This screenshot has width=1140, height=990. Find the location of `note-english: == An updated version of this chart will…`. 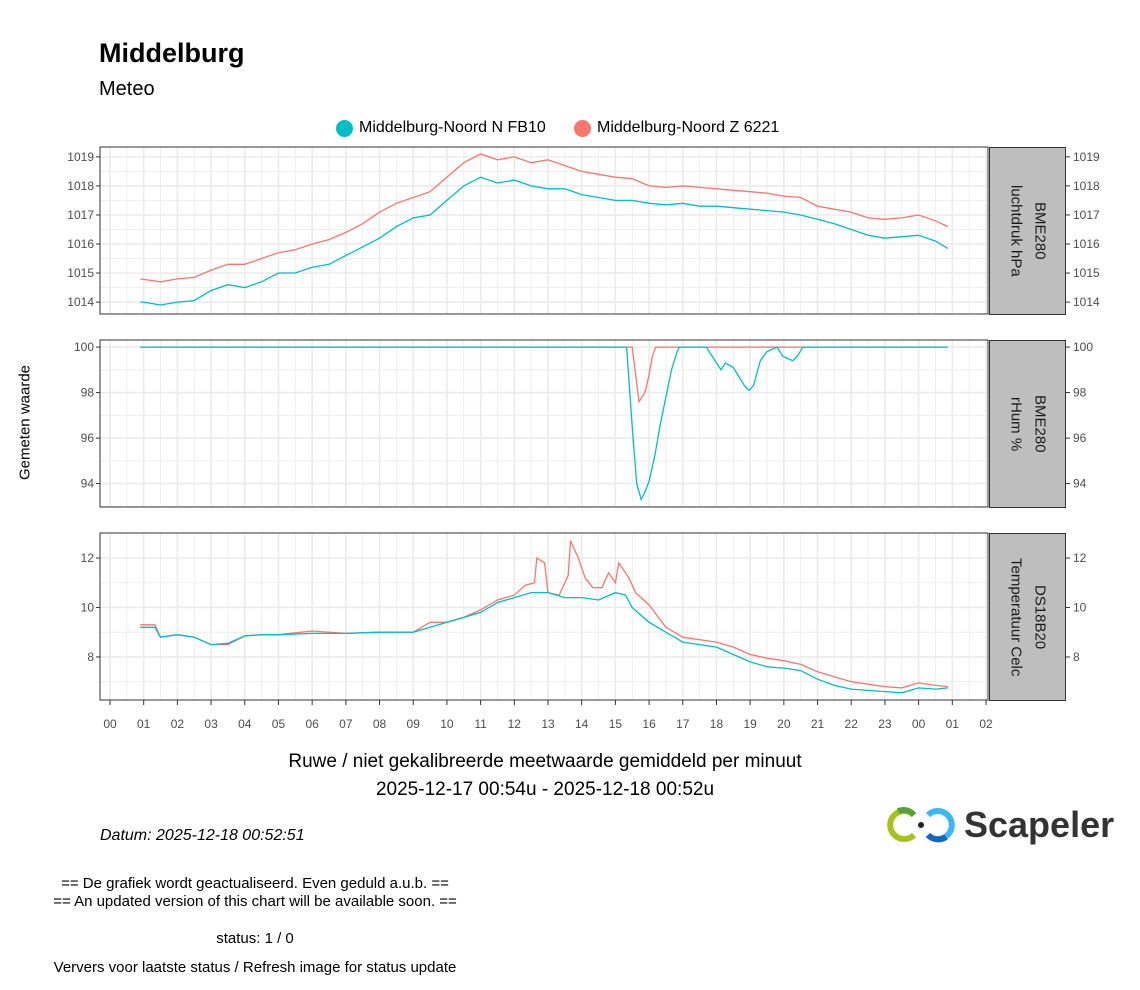

note-english: == An updated version of this chart will… is located at coordinates (255, 901).